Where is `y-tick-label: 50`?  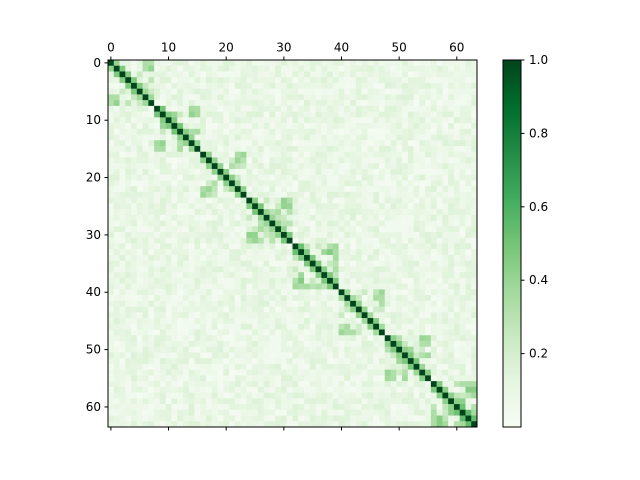
y-tick-label: 50 is located at coordinates (93, 350).